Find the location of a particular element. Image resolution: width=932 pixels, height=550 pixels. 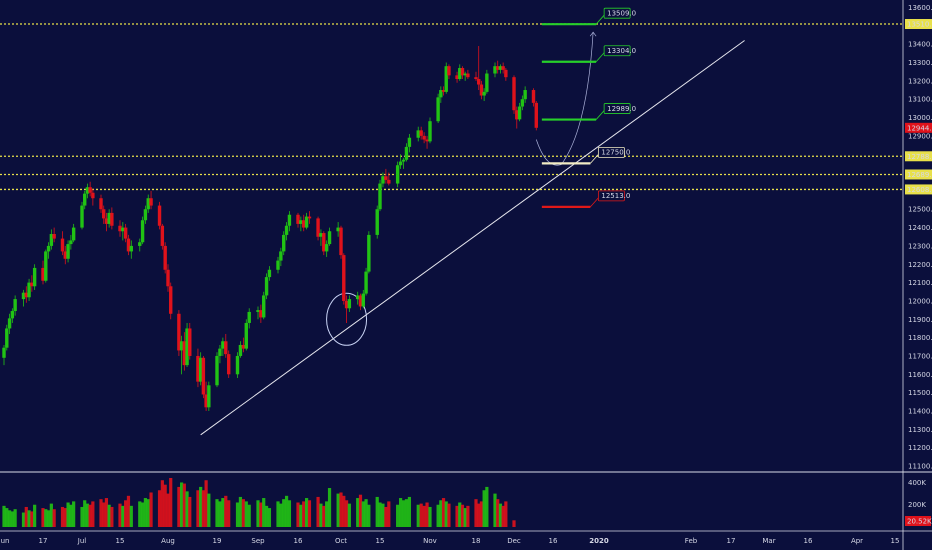

price-tick-label: 11900.0 is located at coordinates (920, 320).